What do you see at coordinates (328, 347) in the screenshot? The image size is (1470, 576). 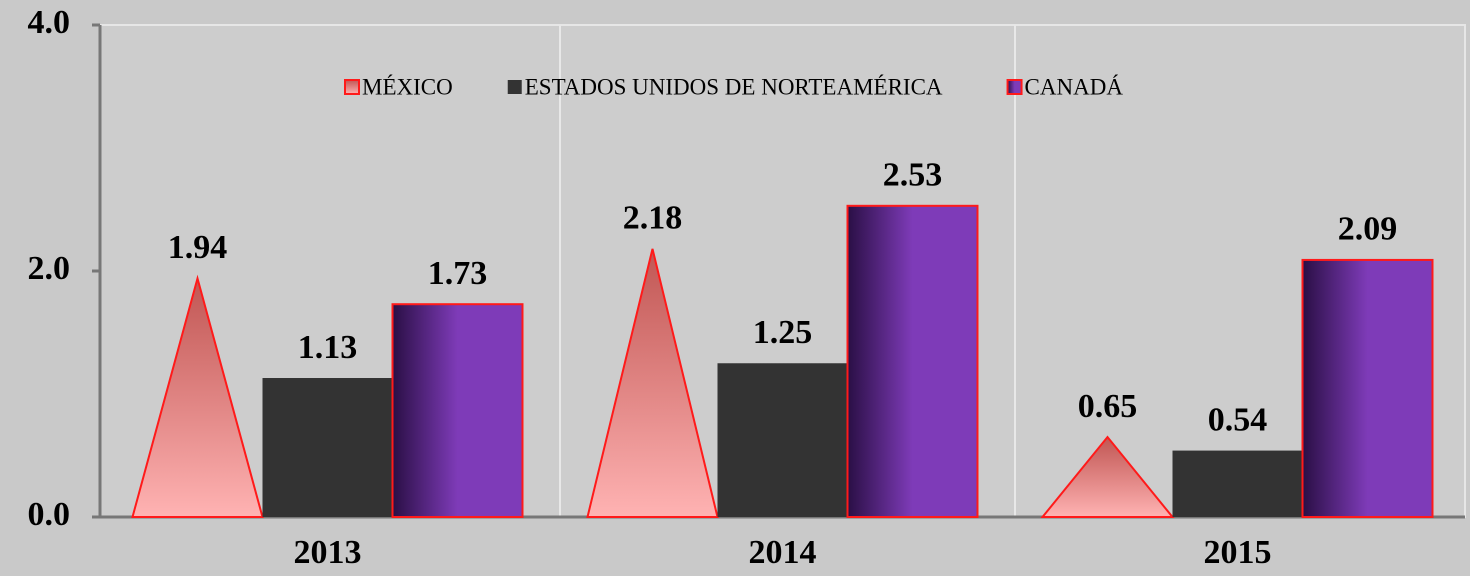 I see `data-label: 1.13` at bounding box center [328, 347].